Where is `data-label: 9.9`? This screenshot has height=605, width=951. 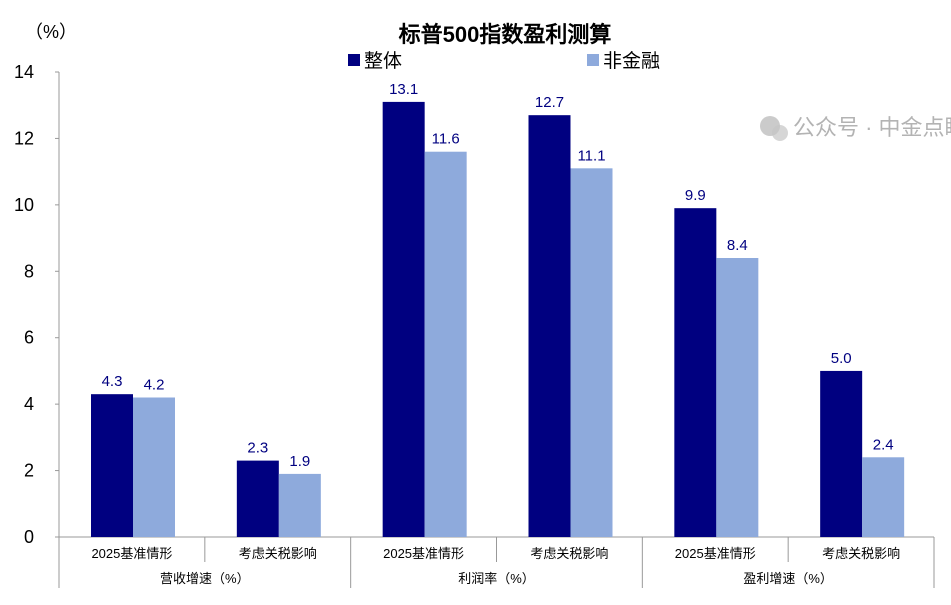 data-label: 9.9 is located at coordinates (695, 195).